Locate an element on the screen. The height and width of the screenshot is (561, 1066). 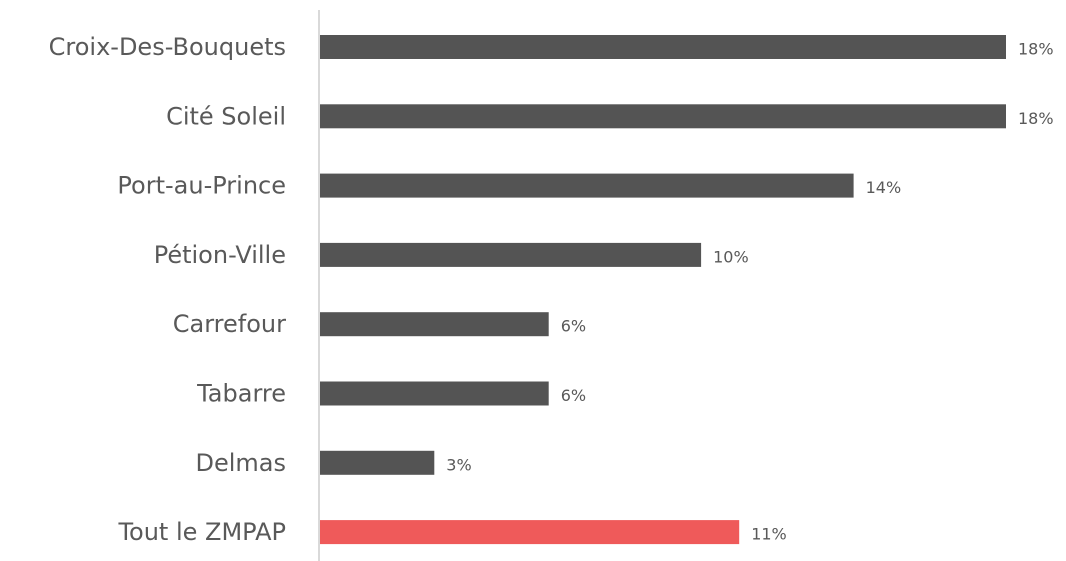
value-label-tout-le-zmpap: 11% is located at coordinates (769, 534).